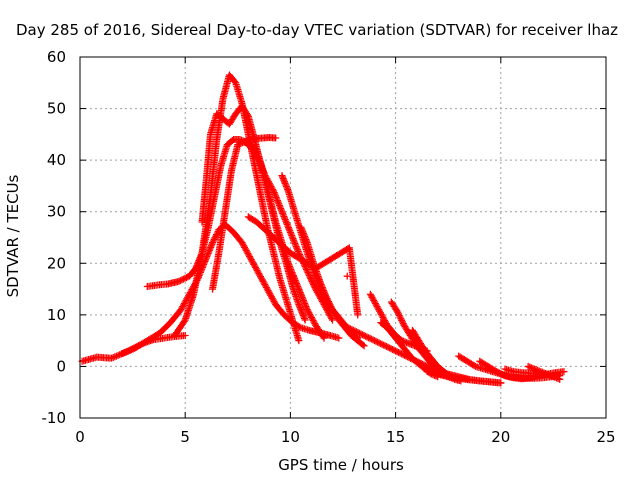 The height and width of the screenshot is (480, 640). Describe the element at coordinates (500, 437) in the screenshot. I see `x-tick-label: 20` at that location.